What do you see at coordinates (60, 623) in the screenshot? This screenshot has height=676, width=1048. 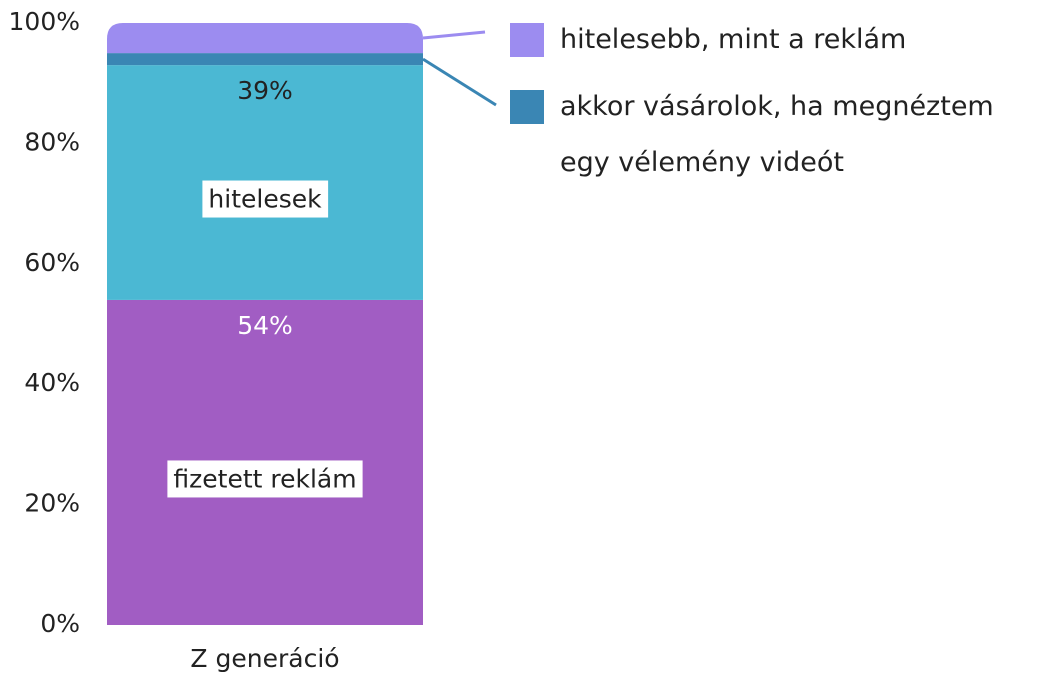 I see `y-tick-label: 0%` at bounding box center [60, 623].